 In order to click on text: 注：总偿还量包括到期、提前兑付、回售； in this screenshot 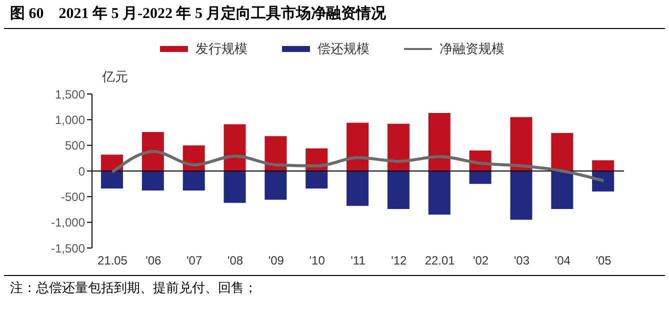, I will do `click(133, 288)`.